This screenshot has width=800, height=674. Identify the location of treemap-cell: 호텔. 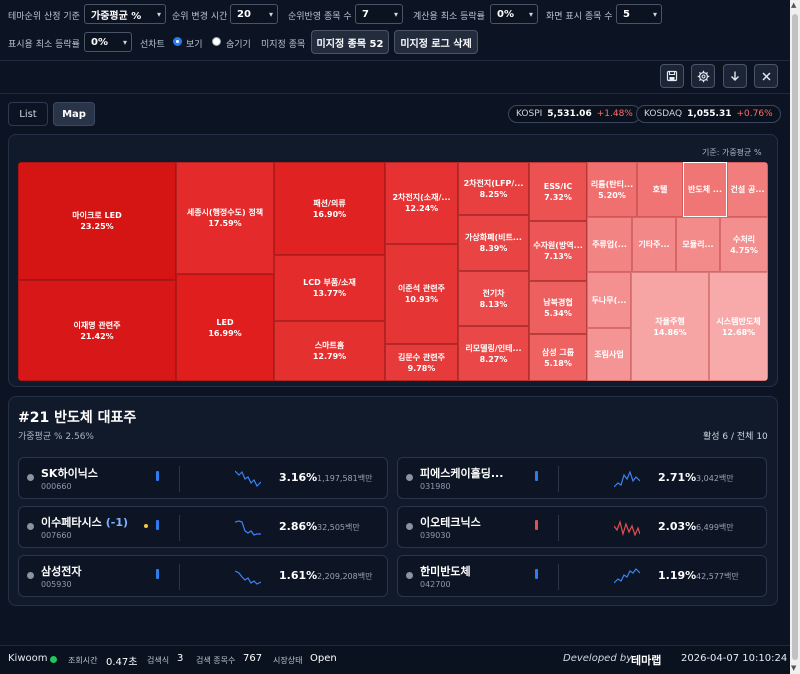
(660, 189).